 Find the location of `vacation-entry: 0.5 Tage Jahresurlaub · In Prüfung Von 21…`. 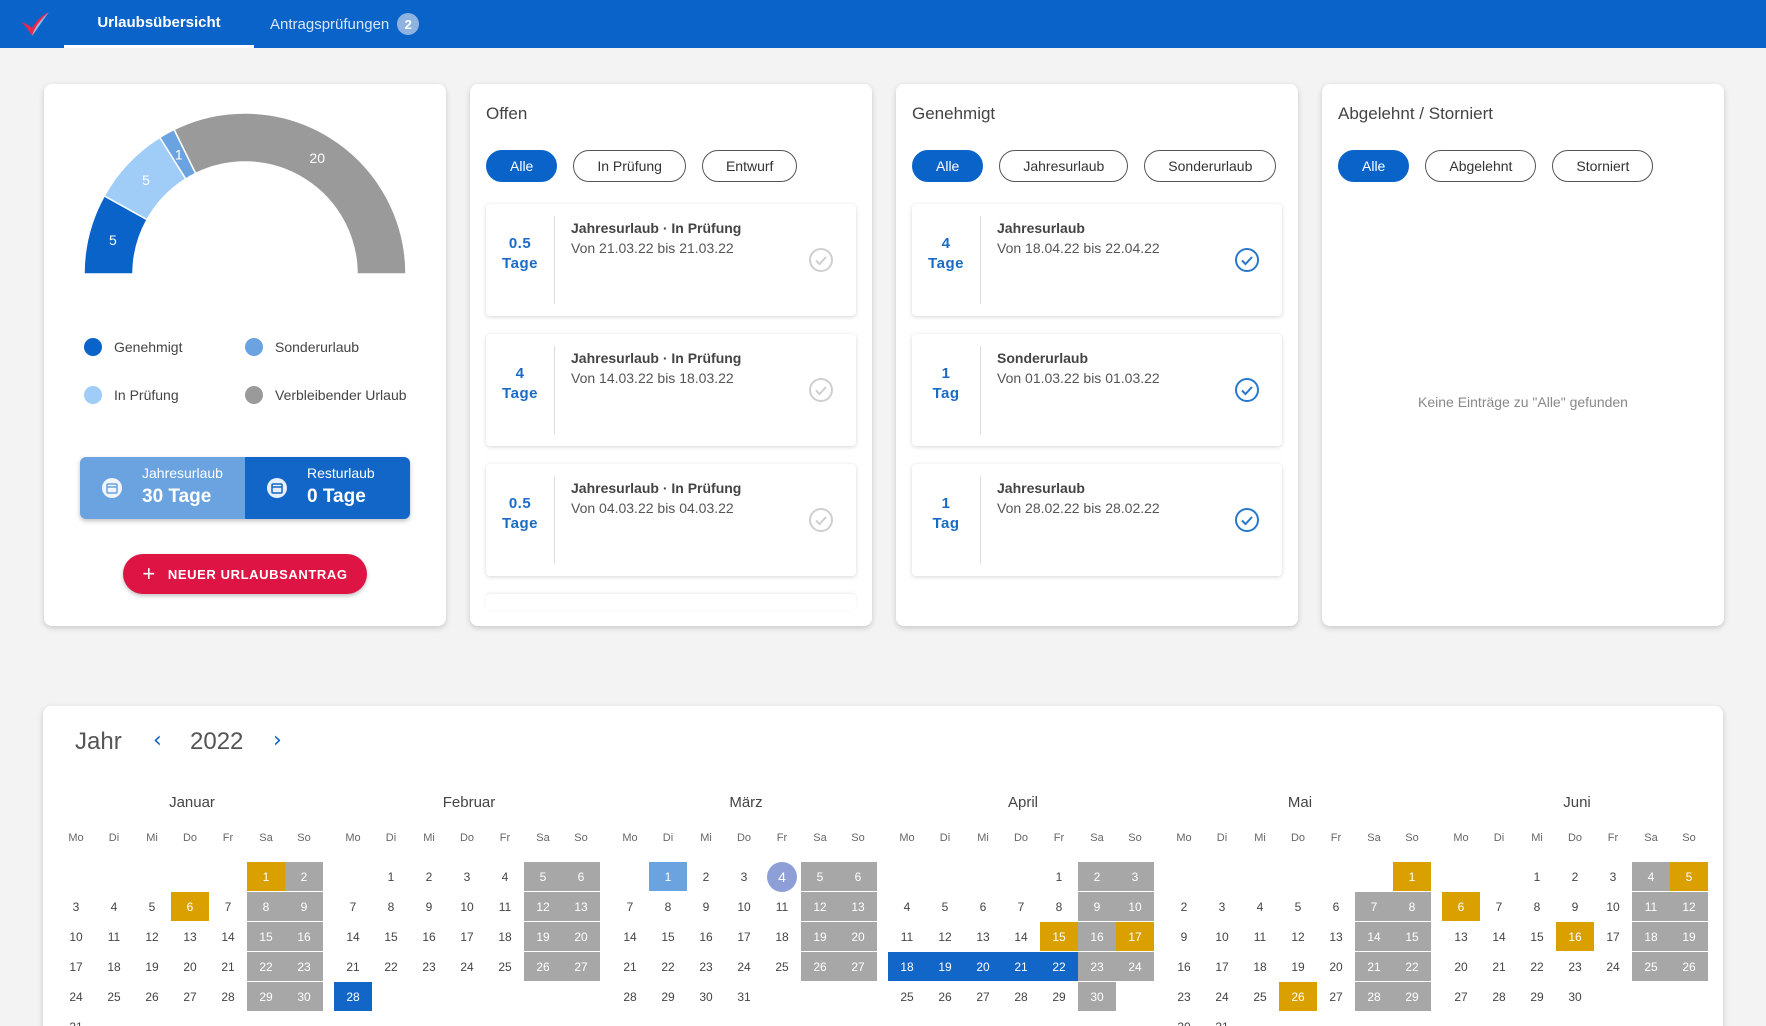

vacation-entry: 0.5 Tage Jahresurlaub · In Prüfung Von 21… is located at coordinates (671, 260).